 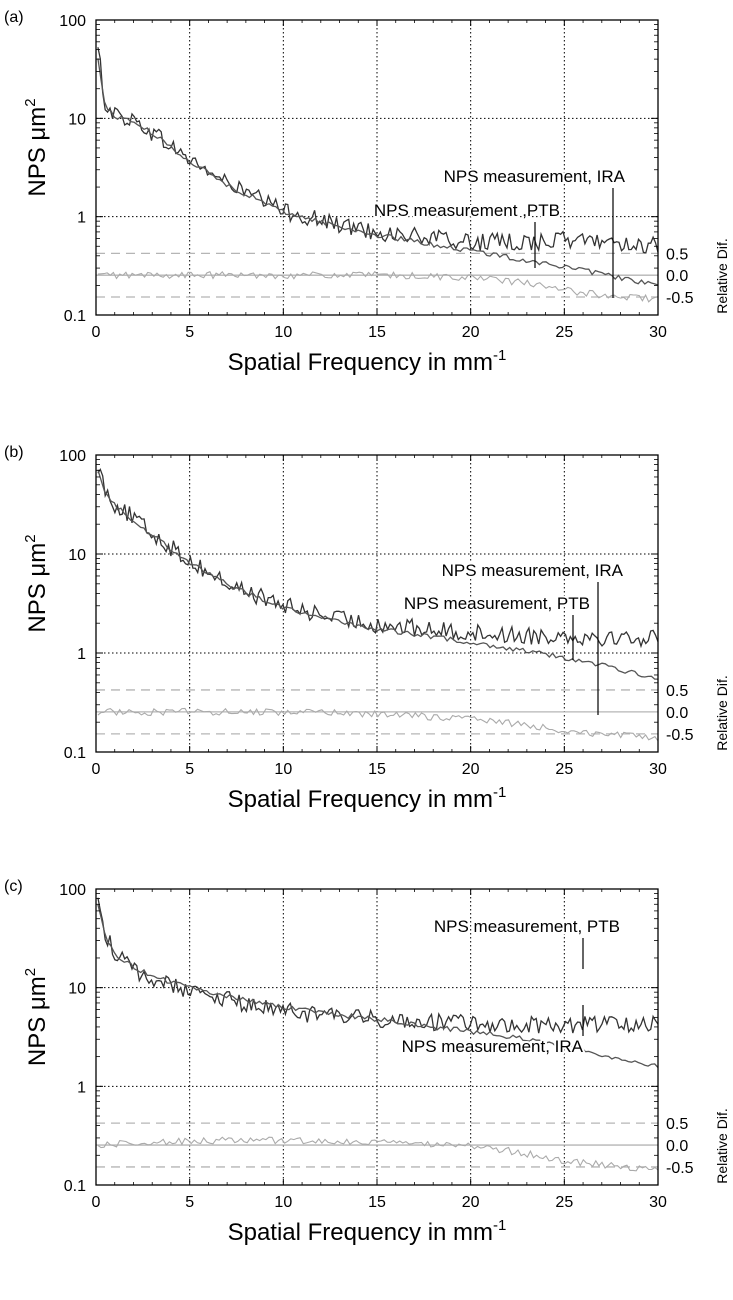 What do you see at coordinates (14, 17) in the screenshot?
I see `panel-label: (a)` at bounding box center [14, 17].